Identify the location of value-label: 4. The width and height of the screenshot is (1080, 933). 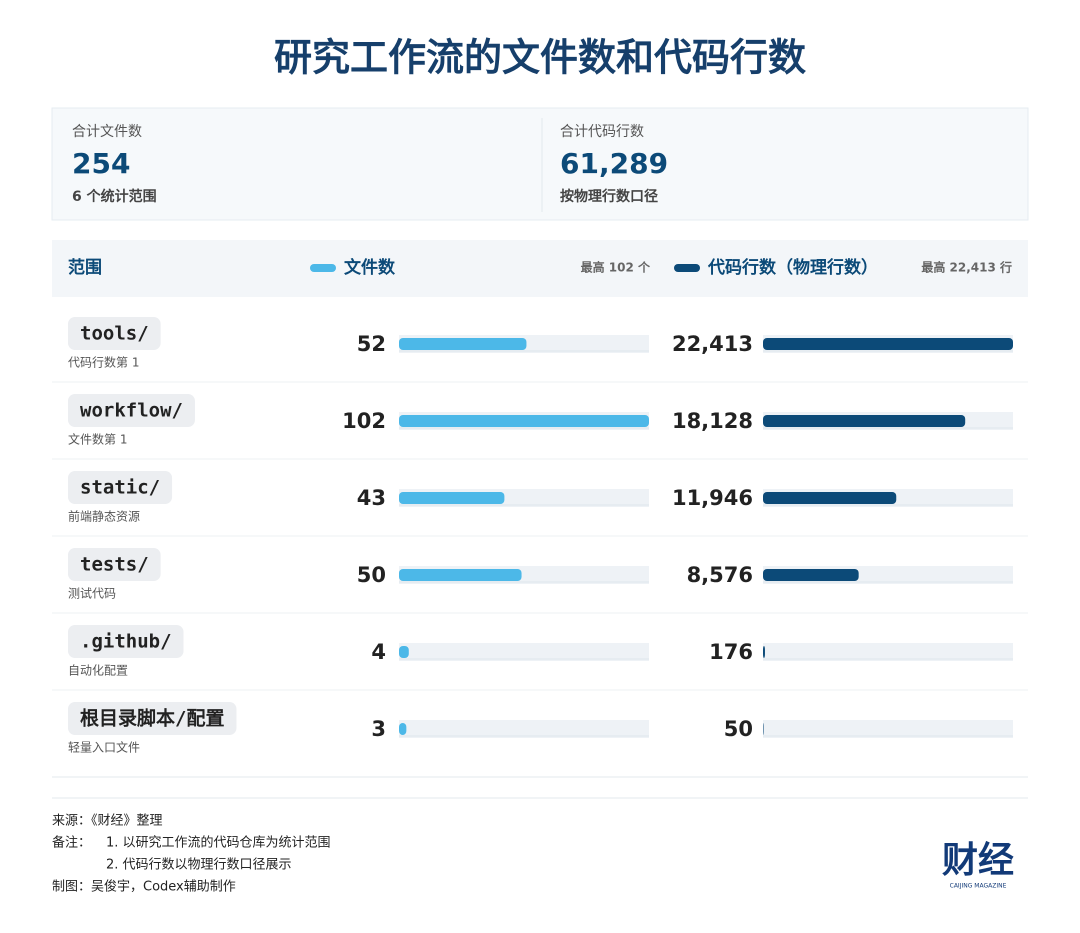
(378, 652).